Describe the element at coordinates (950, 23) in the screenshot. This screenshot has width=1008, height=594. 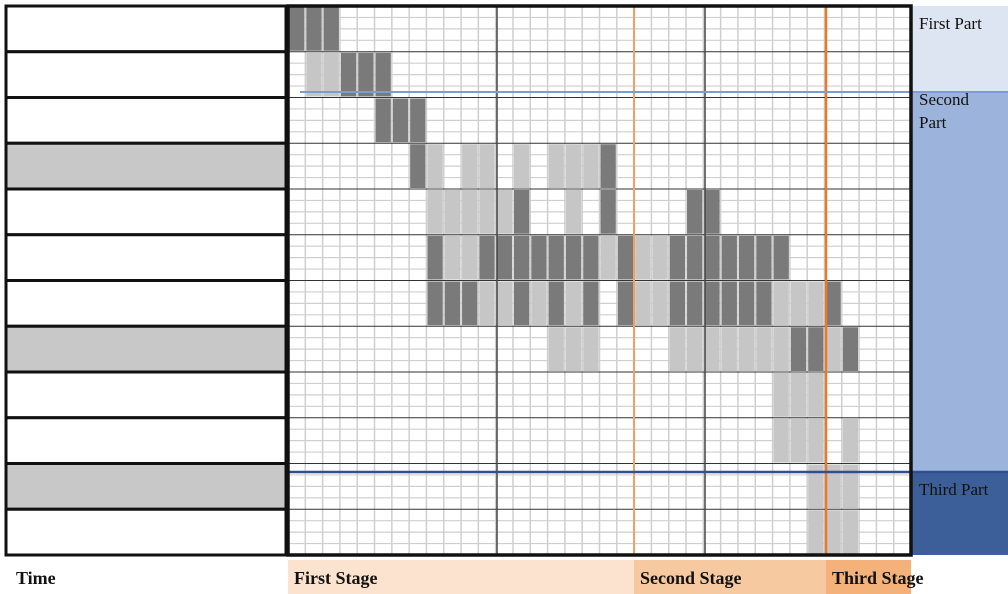
I see `part-label-first: First Part` at that location.